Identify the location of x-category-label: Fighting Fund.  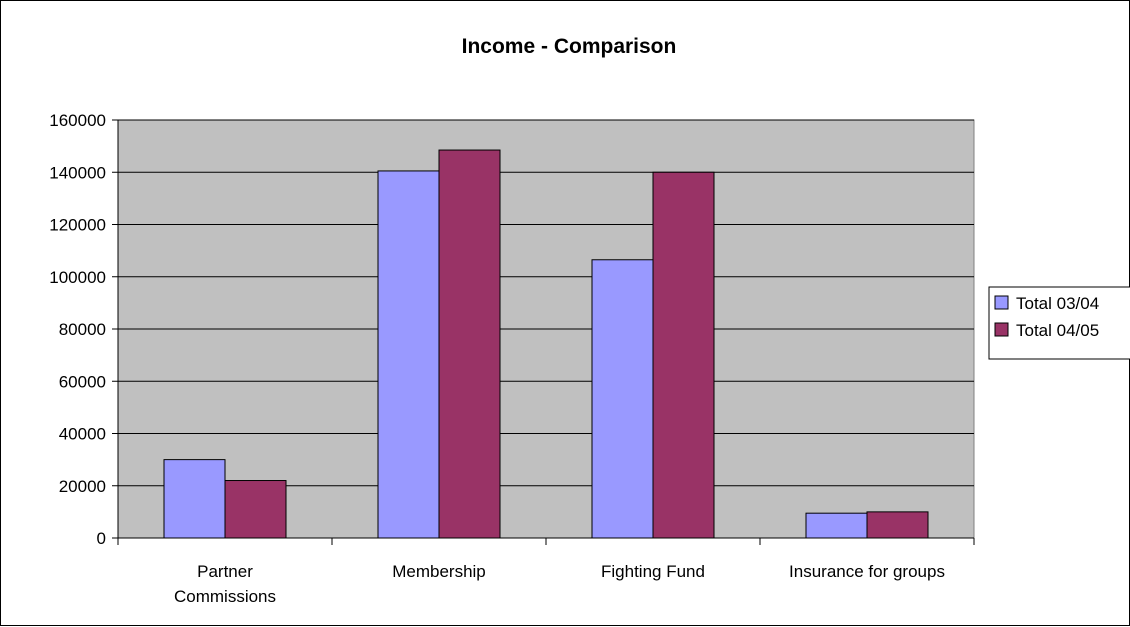
(653, 571).